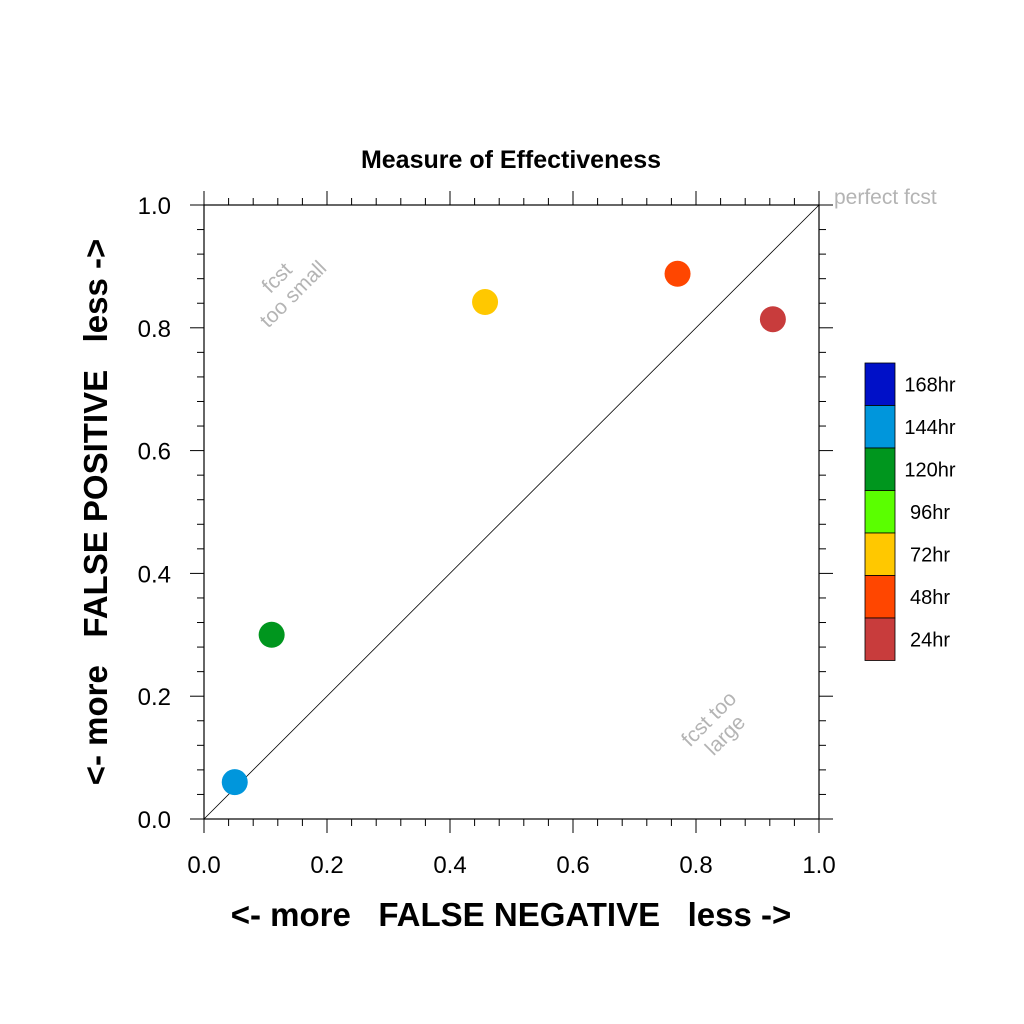 The image size is (1024, 1024). What do you see at coordinates (95, 512) in the screenshot?
I see `y-axis-label: <- more FALSE POSITIVE less ->` at bounding box center [95, 512].